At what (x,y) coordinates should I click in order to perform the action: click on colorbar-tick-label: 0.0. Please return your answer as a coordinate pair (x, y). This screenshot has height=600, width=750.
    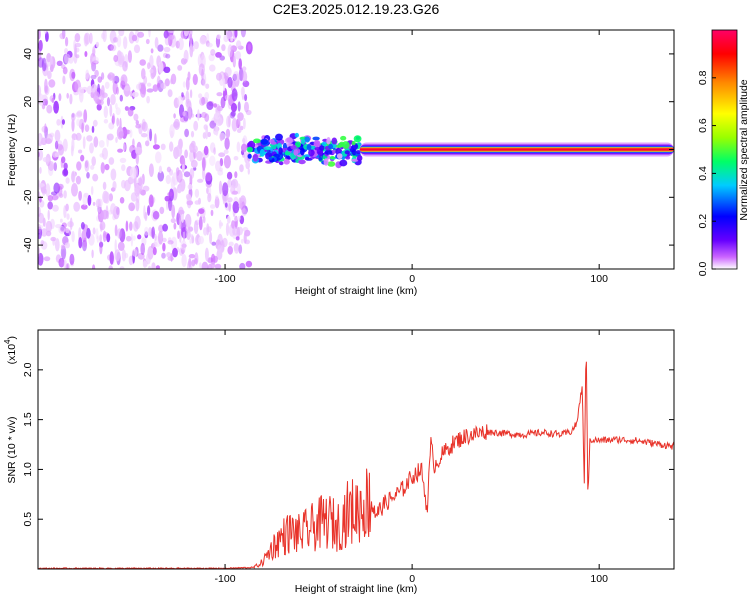
    Looking at the image, I should click on (703, 269).